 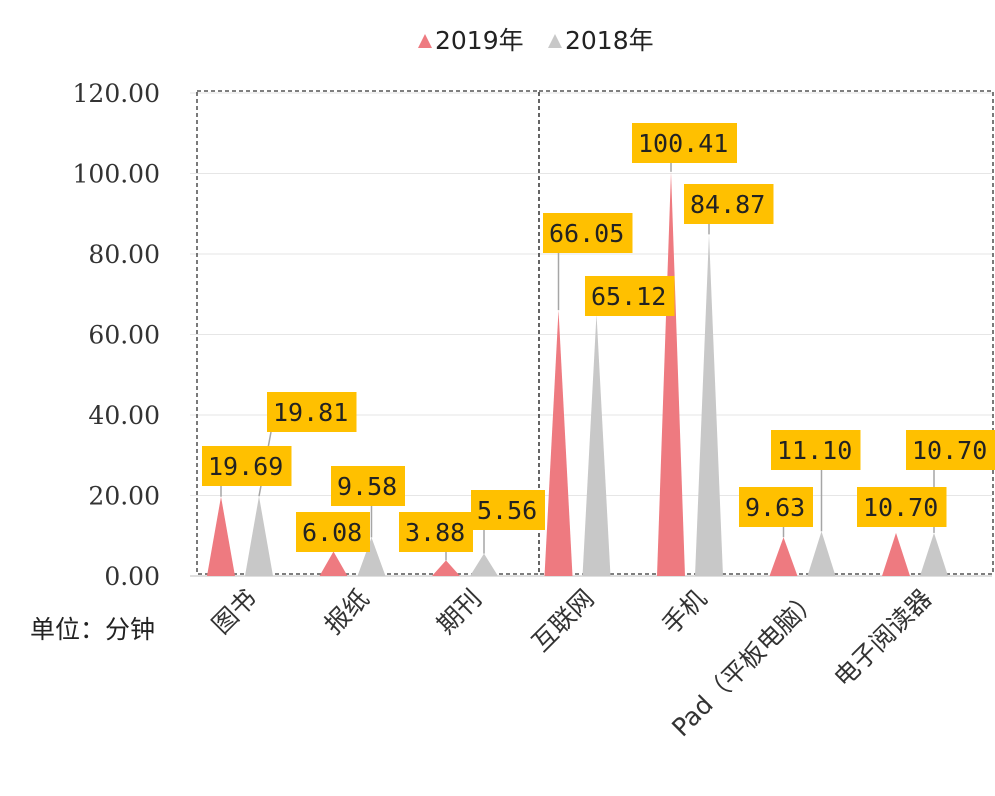 What do you see at coordinates (92, 629) in the screenshot?
I see `unit-label: 单位：分钟` at bounding box center [92, 629].